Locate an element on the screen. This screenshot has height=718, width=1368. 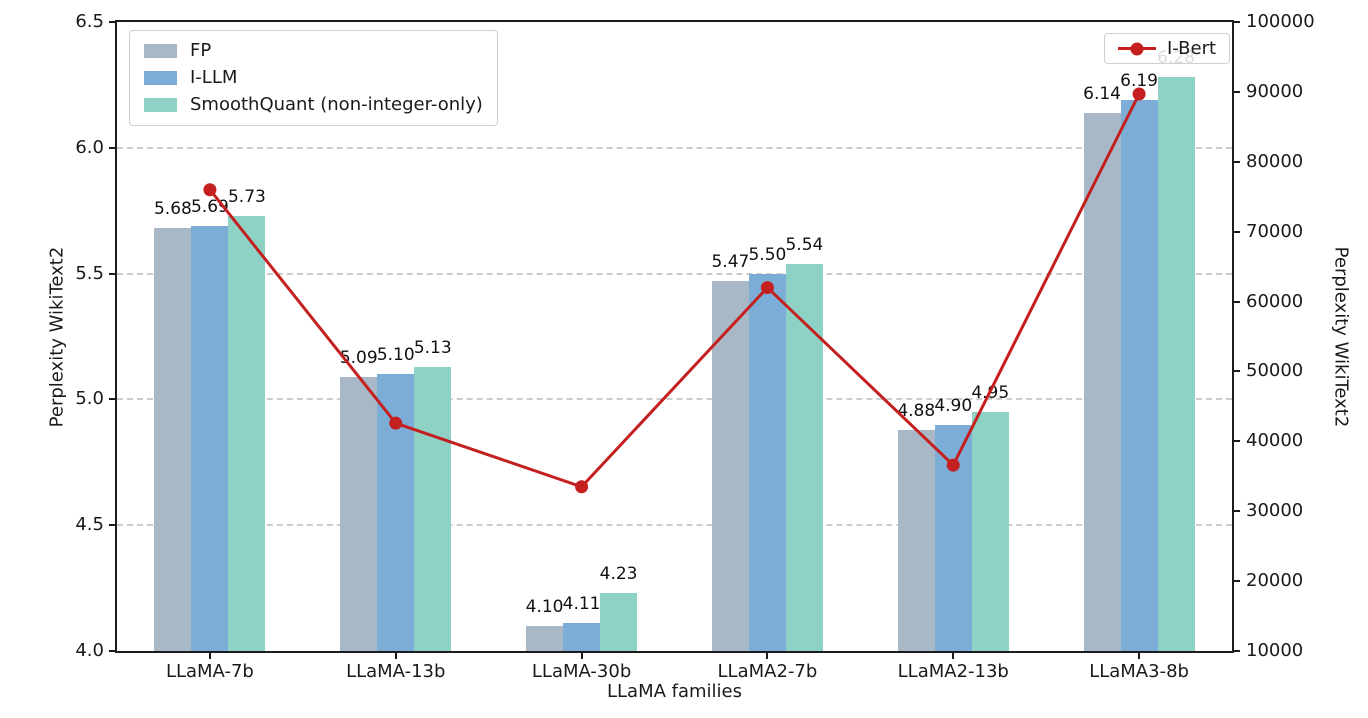
legend-line-marker is located at coordinates (1137, 48).